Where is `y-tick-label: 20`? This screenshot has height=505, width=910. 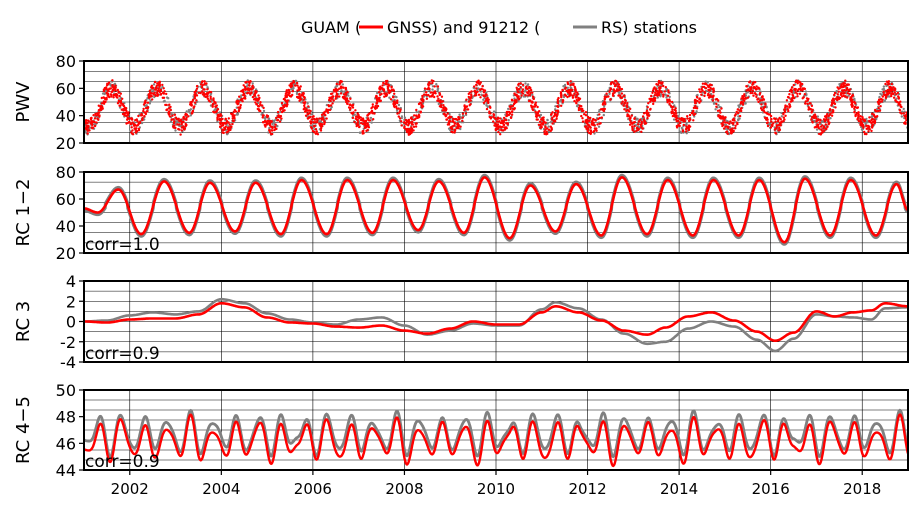
y-tick-label: 20 is located at coordinates (66, 143).